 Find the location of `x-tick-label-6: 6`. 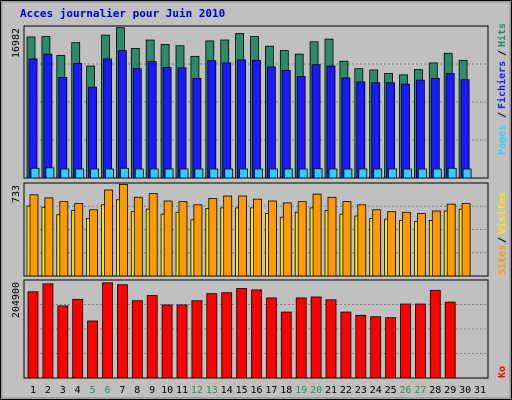

x-tick-label-6: 6 is located at coordinates (107, 390).